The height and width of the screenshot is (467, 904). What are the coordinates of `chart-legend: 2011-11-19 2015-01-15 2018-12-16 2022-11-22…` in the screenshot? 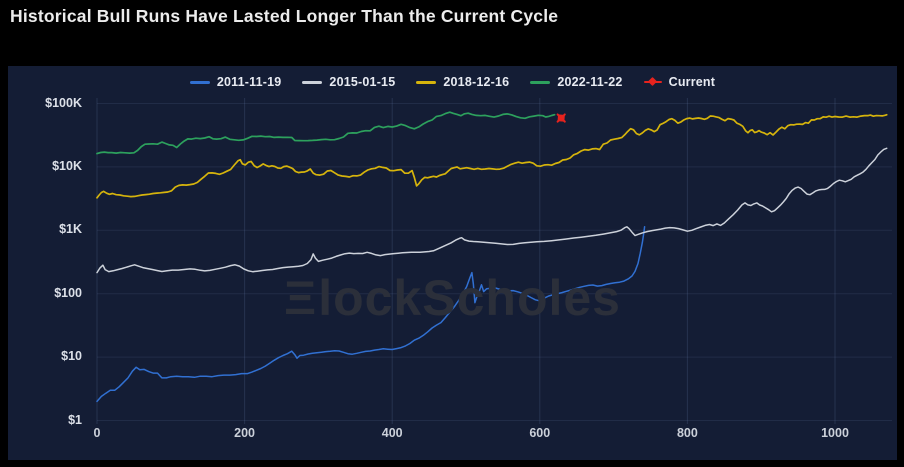 It's located at (452, 82).